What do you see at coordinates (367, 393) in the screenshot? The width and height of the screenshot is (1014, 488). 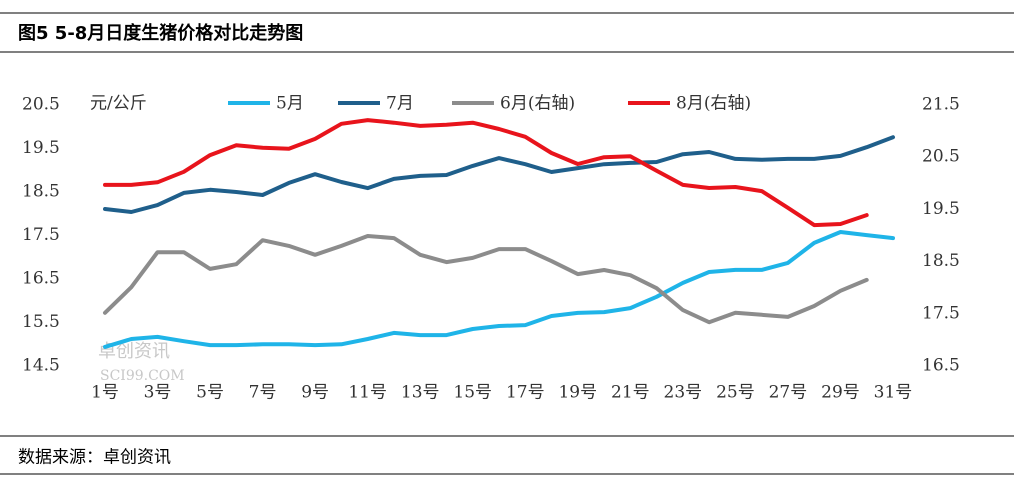 I see `x-tick-label: 11号` at bounding box center [367, 393].